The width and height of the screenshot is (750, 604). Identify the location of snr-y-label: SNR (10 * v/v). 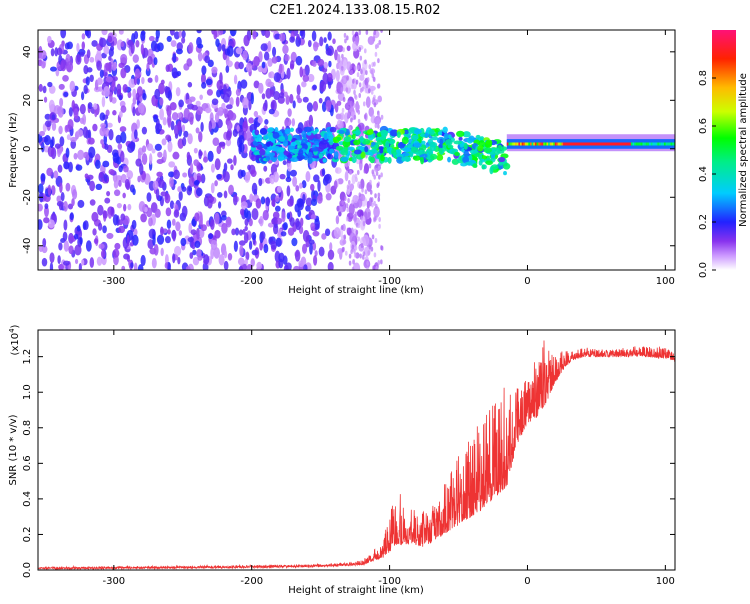
(13, 449).